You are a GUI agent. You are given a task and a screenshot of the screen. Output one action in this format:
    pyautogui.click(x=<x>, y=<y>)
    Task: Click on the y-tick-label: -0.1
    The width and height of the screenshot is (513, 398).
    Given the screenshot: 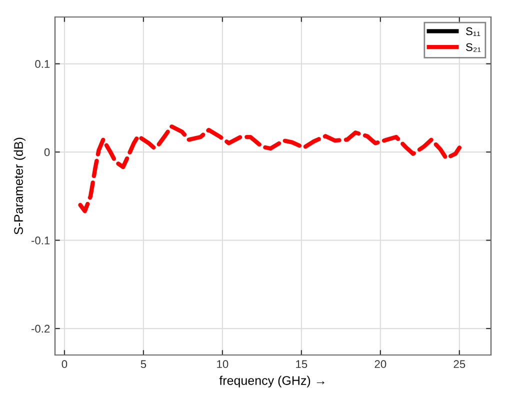 What is the action you would take?
    pyautogui.click(x=40, y=240)
    